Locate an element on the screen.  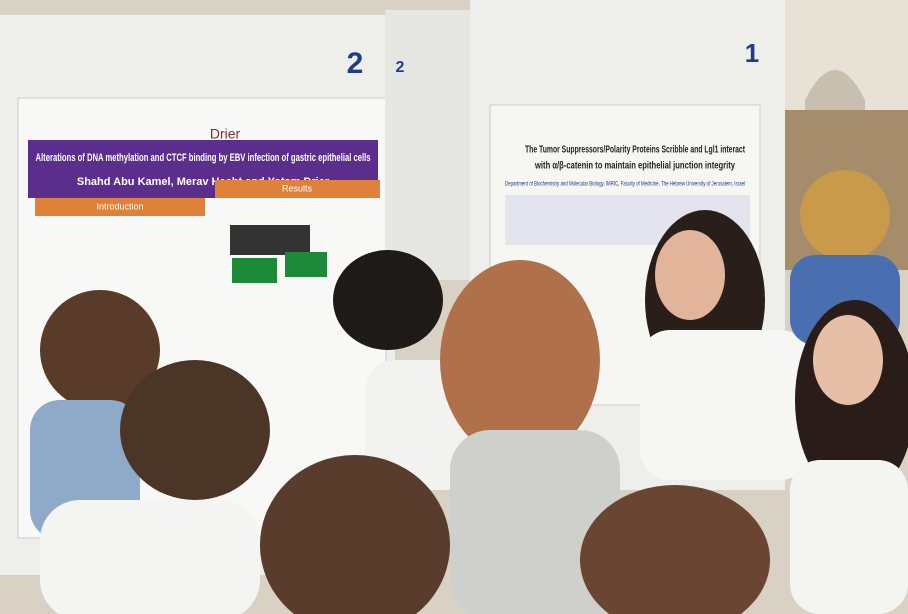
back-board is located at coordinates (430, 145).